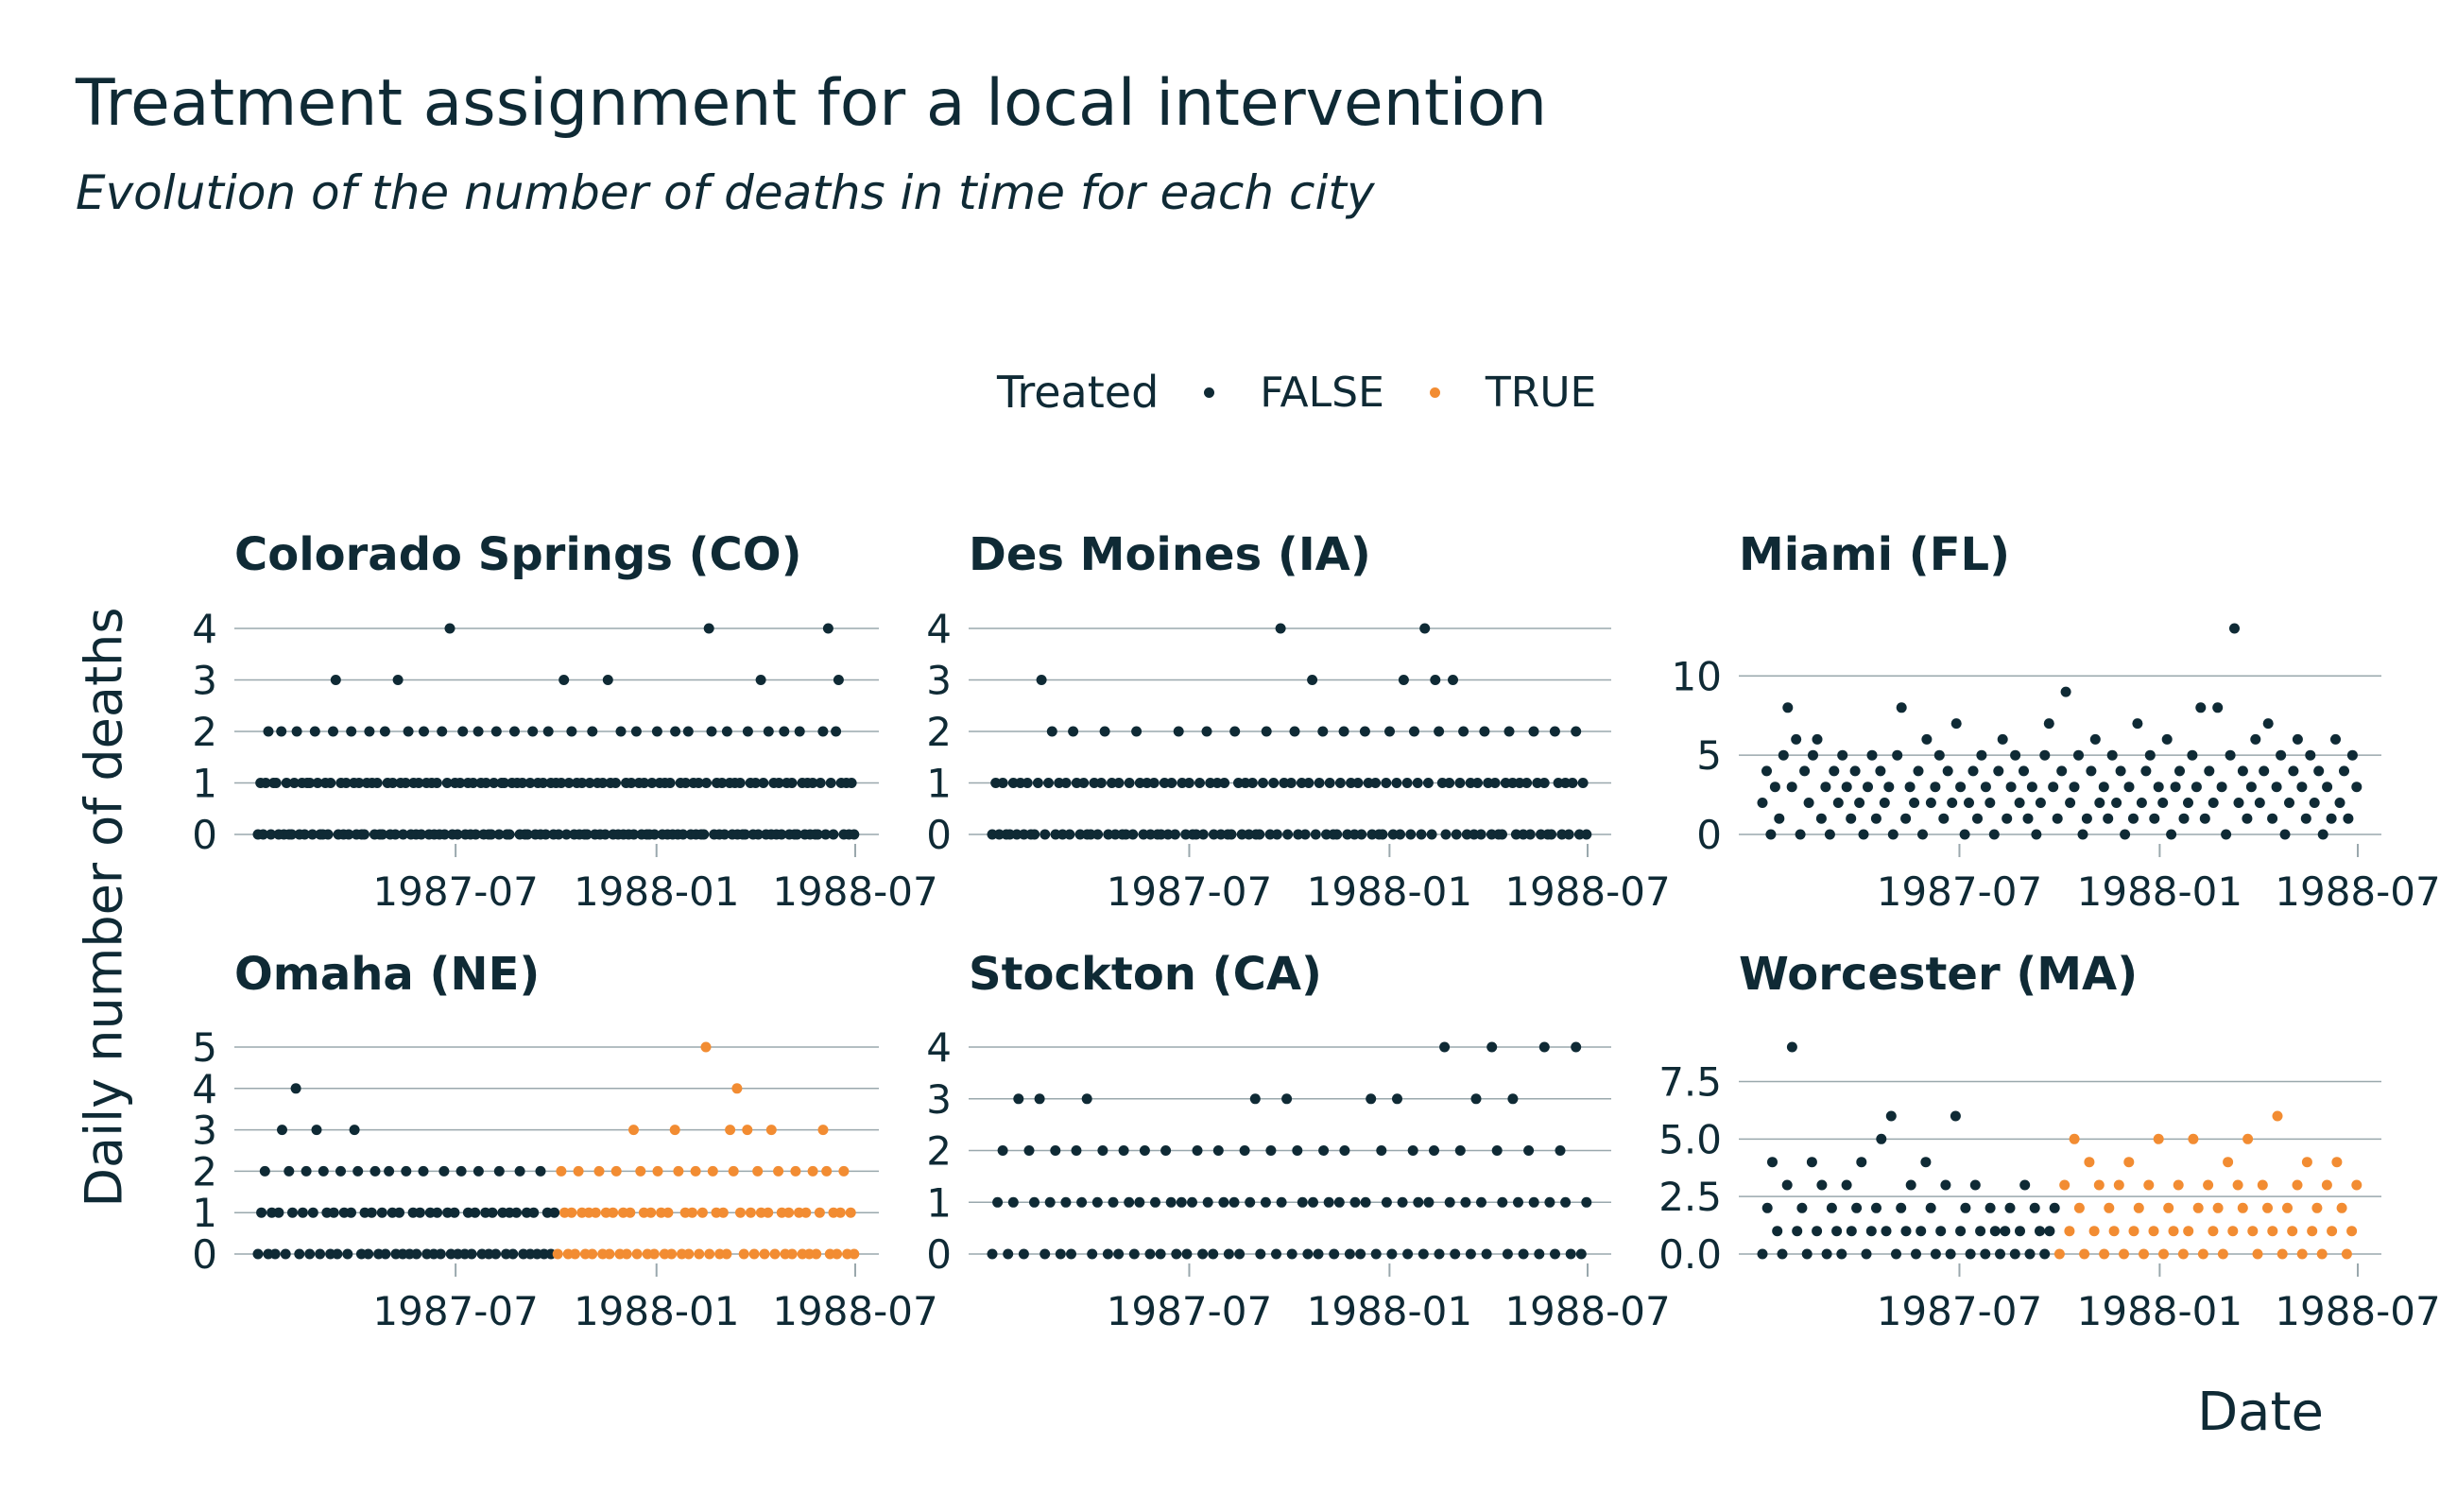  Describe the element at coordinates (939, 629) in the screenshot. I see `y-tick-label-des-moines-ia: 4` at that location.